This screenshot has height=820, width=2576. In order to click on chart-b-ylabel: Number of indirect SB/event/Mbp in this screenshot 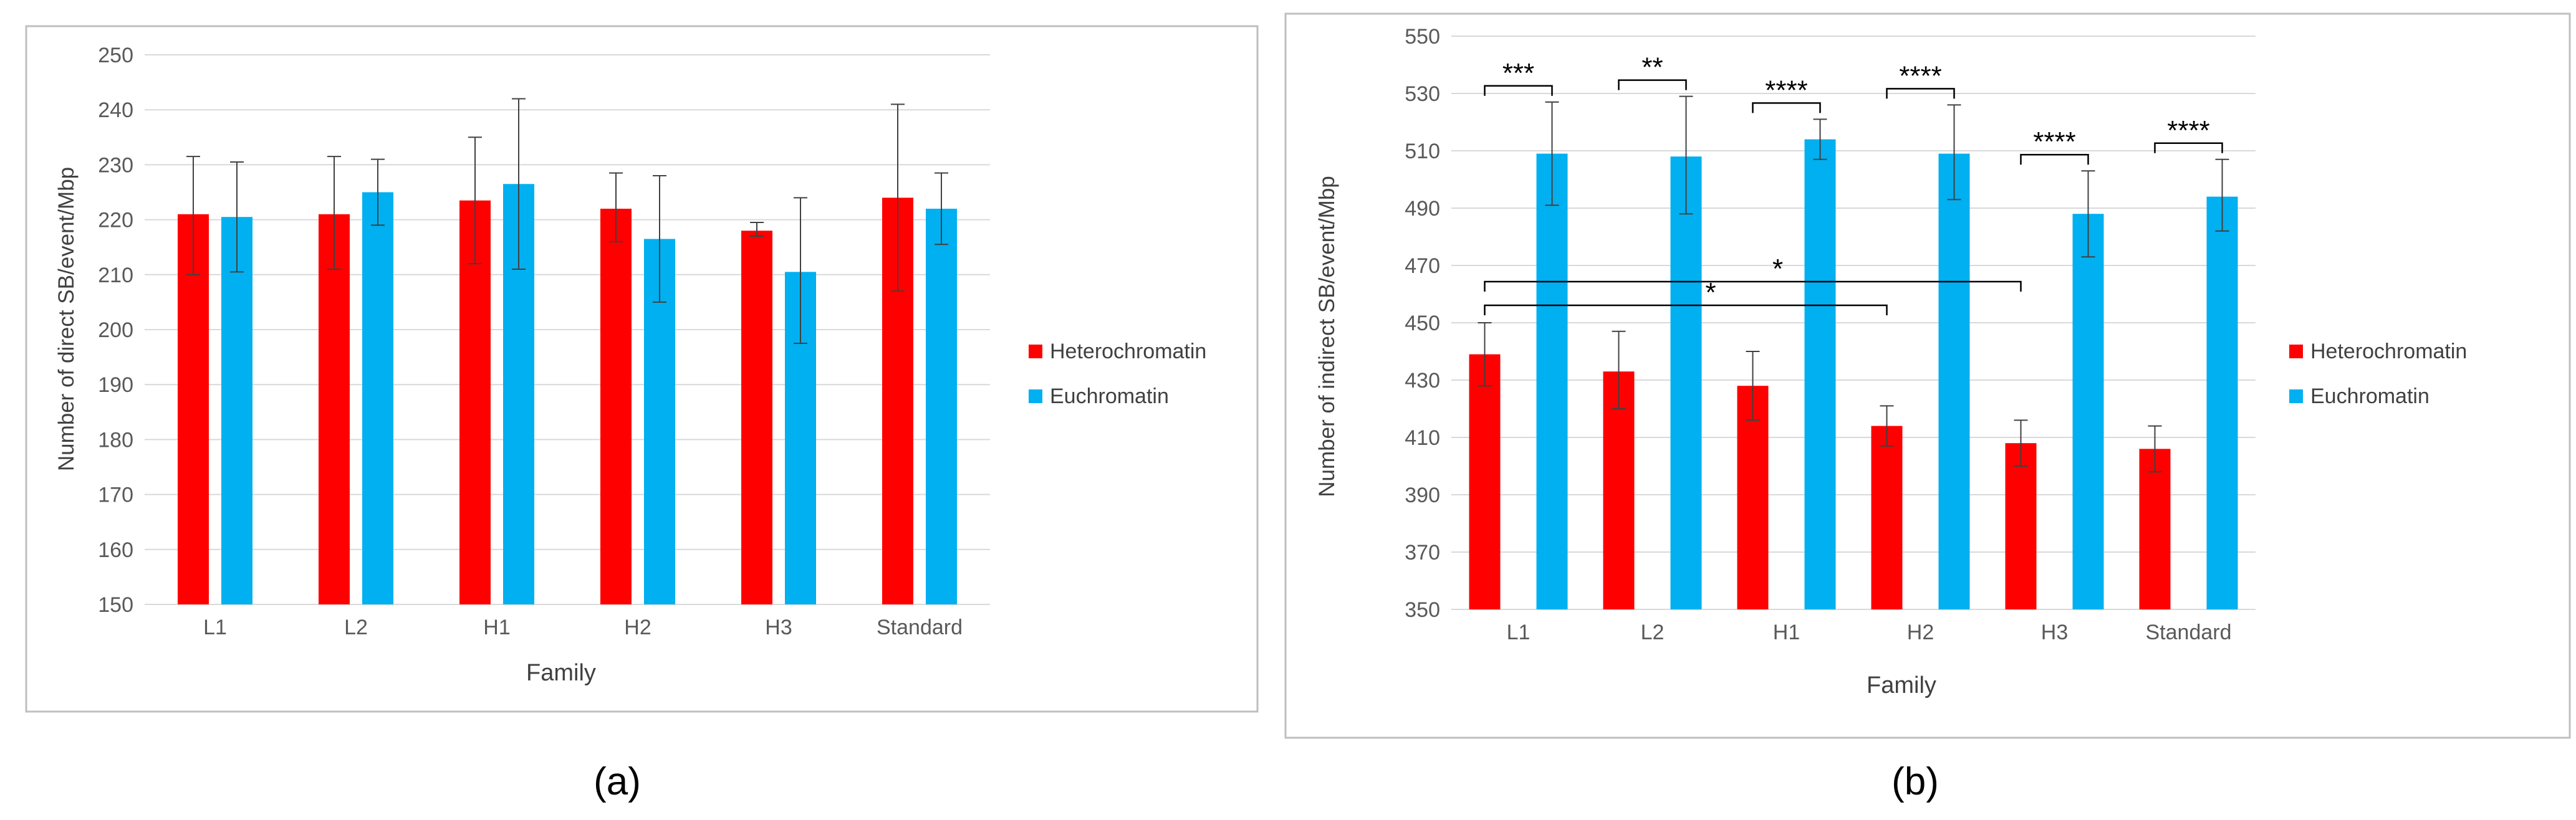, I will do `click(1327, 336)`.